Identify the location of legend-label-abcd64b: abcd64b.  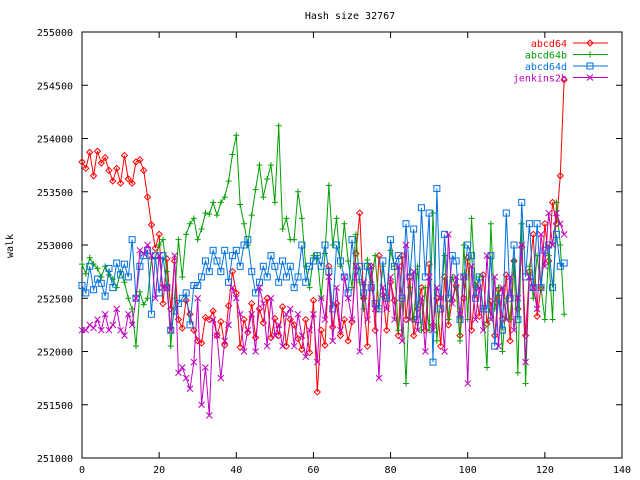
(546, 56).